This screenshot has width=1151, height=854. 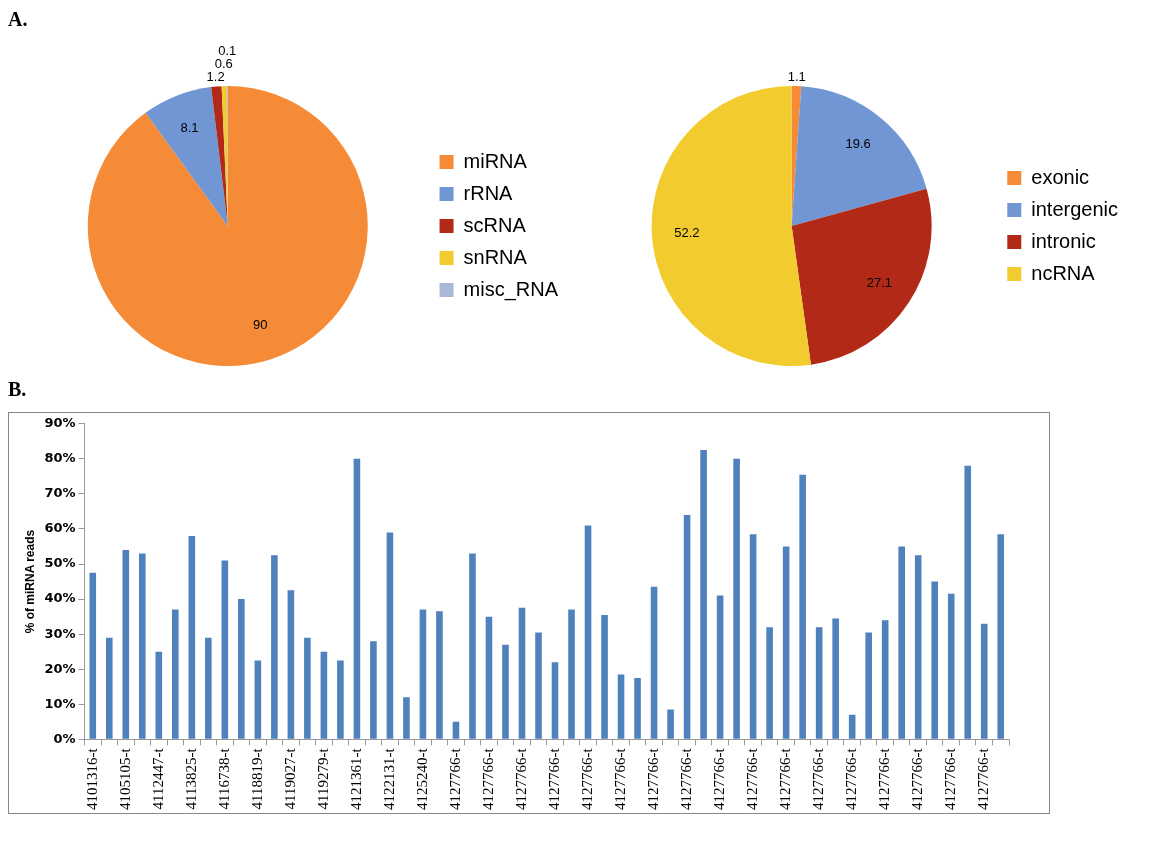 What do you see at coordinates (495, 224) in the screenshot?
I see `legend-label: scRNA` at bounding box center [495, 224].